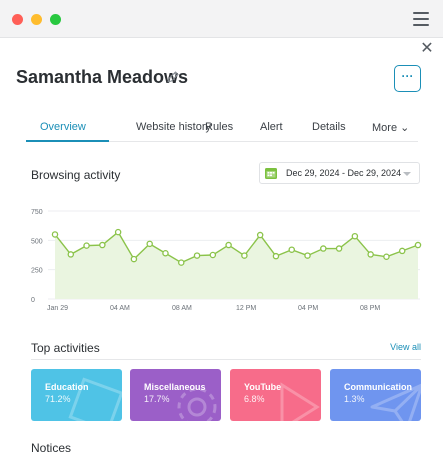  I want to click on browsing-activity-title: Browsing activity, so click(76, 175).